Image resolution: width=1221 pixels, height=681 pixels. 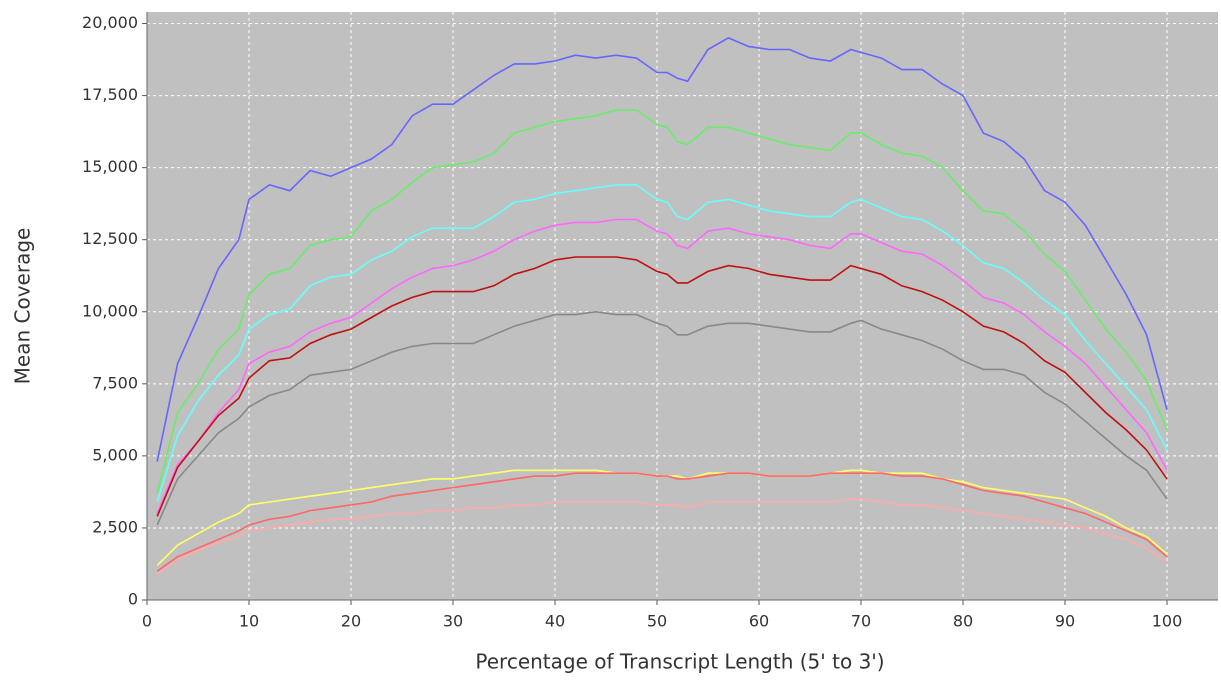 I want to click on x-tick-label: 70, so click(x=861, y=621).